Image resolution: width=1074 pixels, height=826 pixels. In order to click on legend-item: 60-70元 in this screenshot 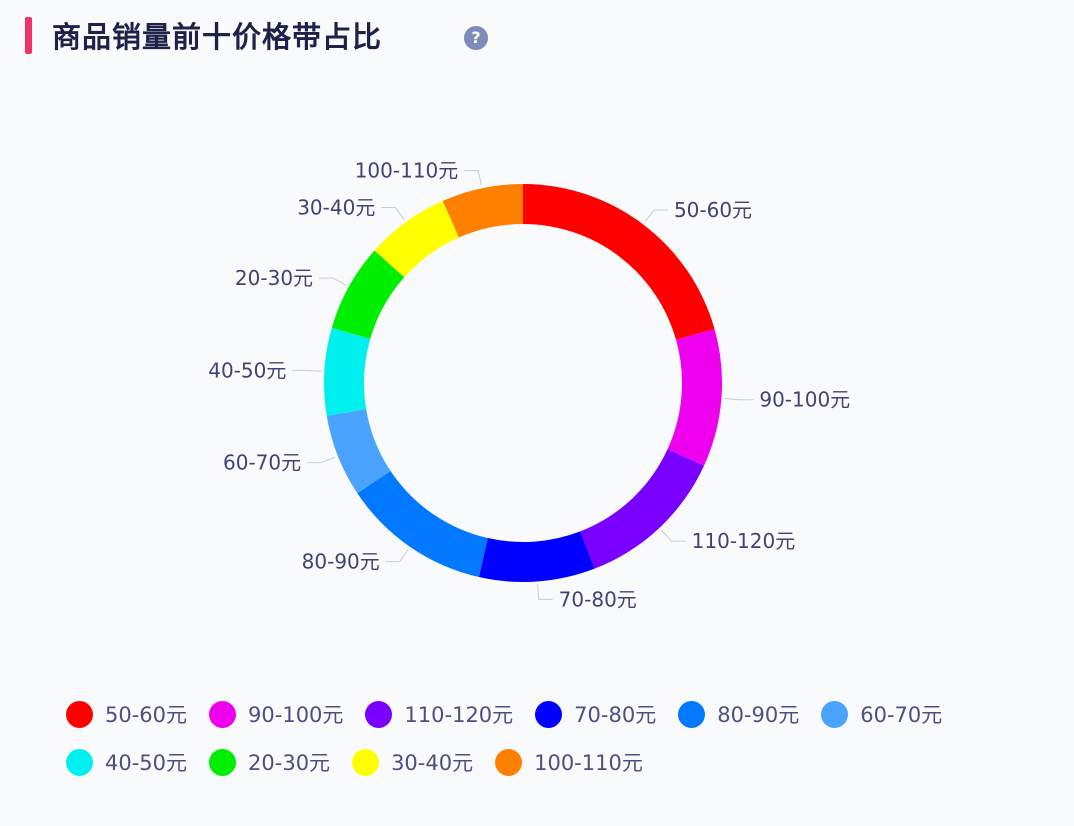, I will do `click(881, 714)`.